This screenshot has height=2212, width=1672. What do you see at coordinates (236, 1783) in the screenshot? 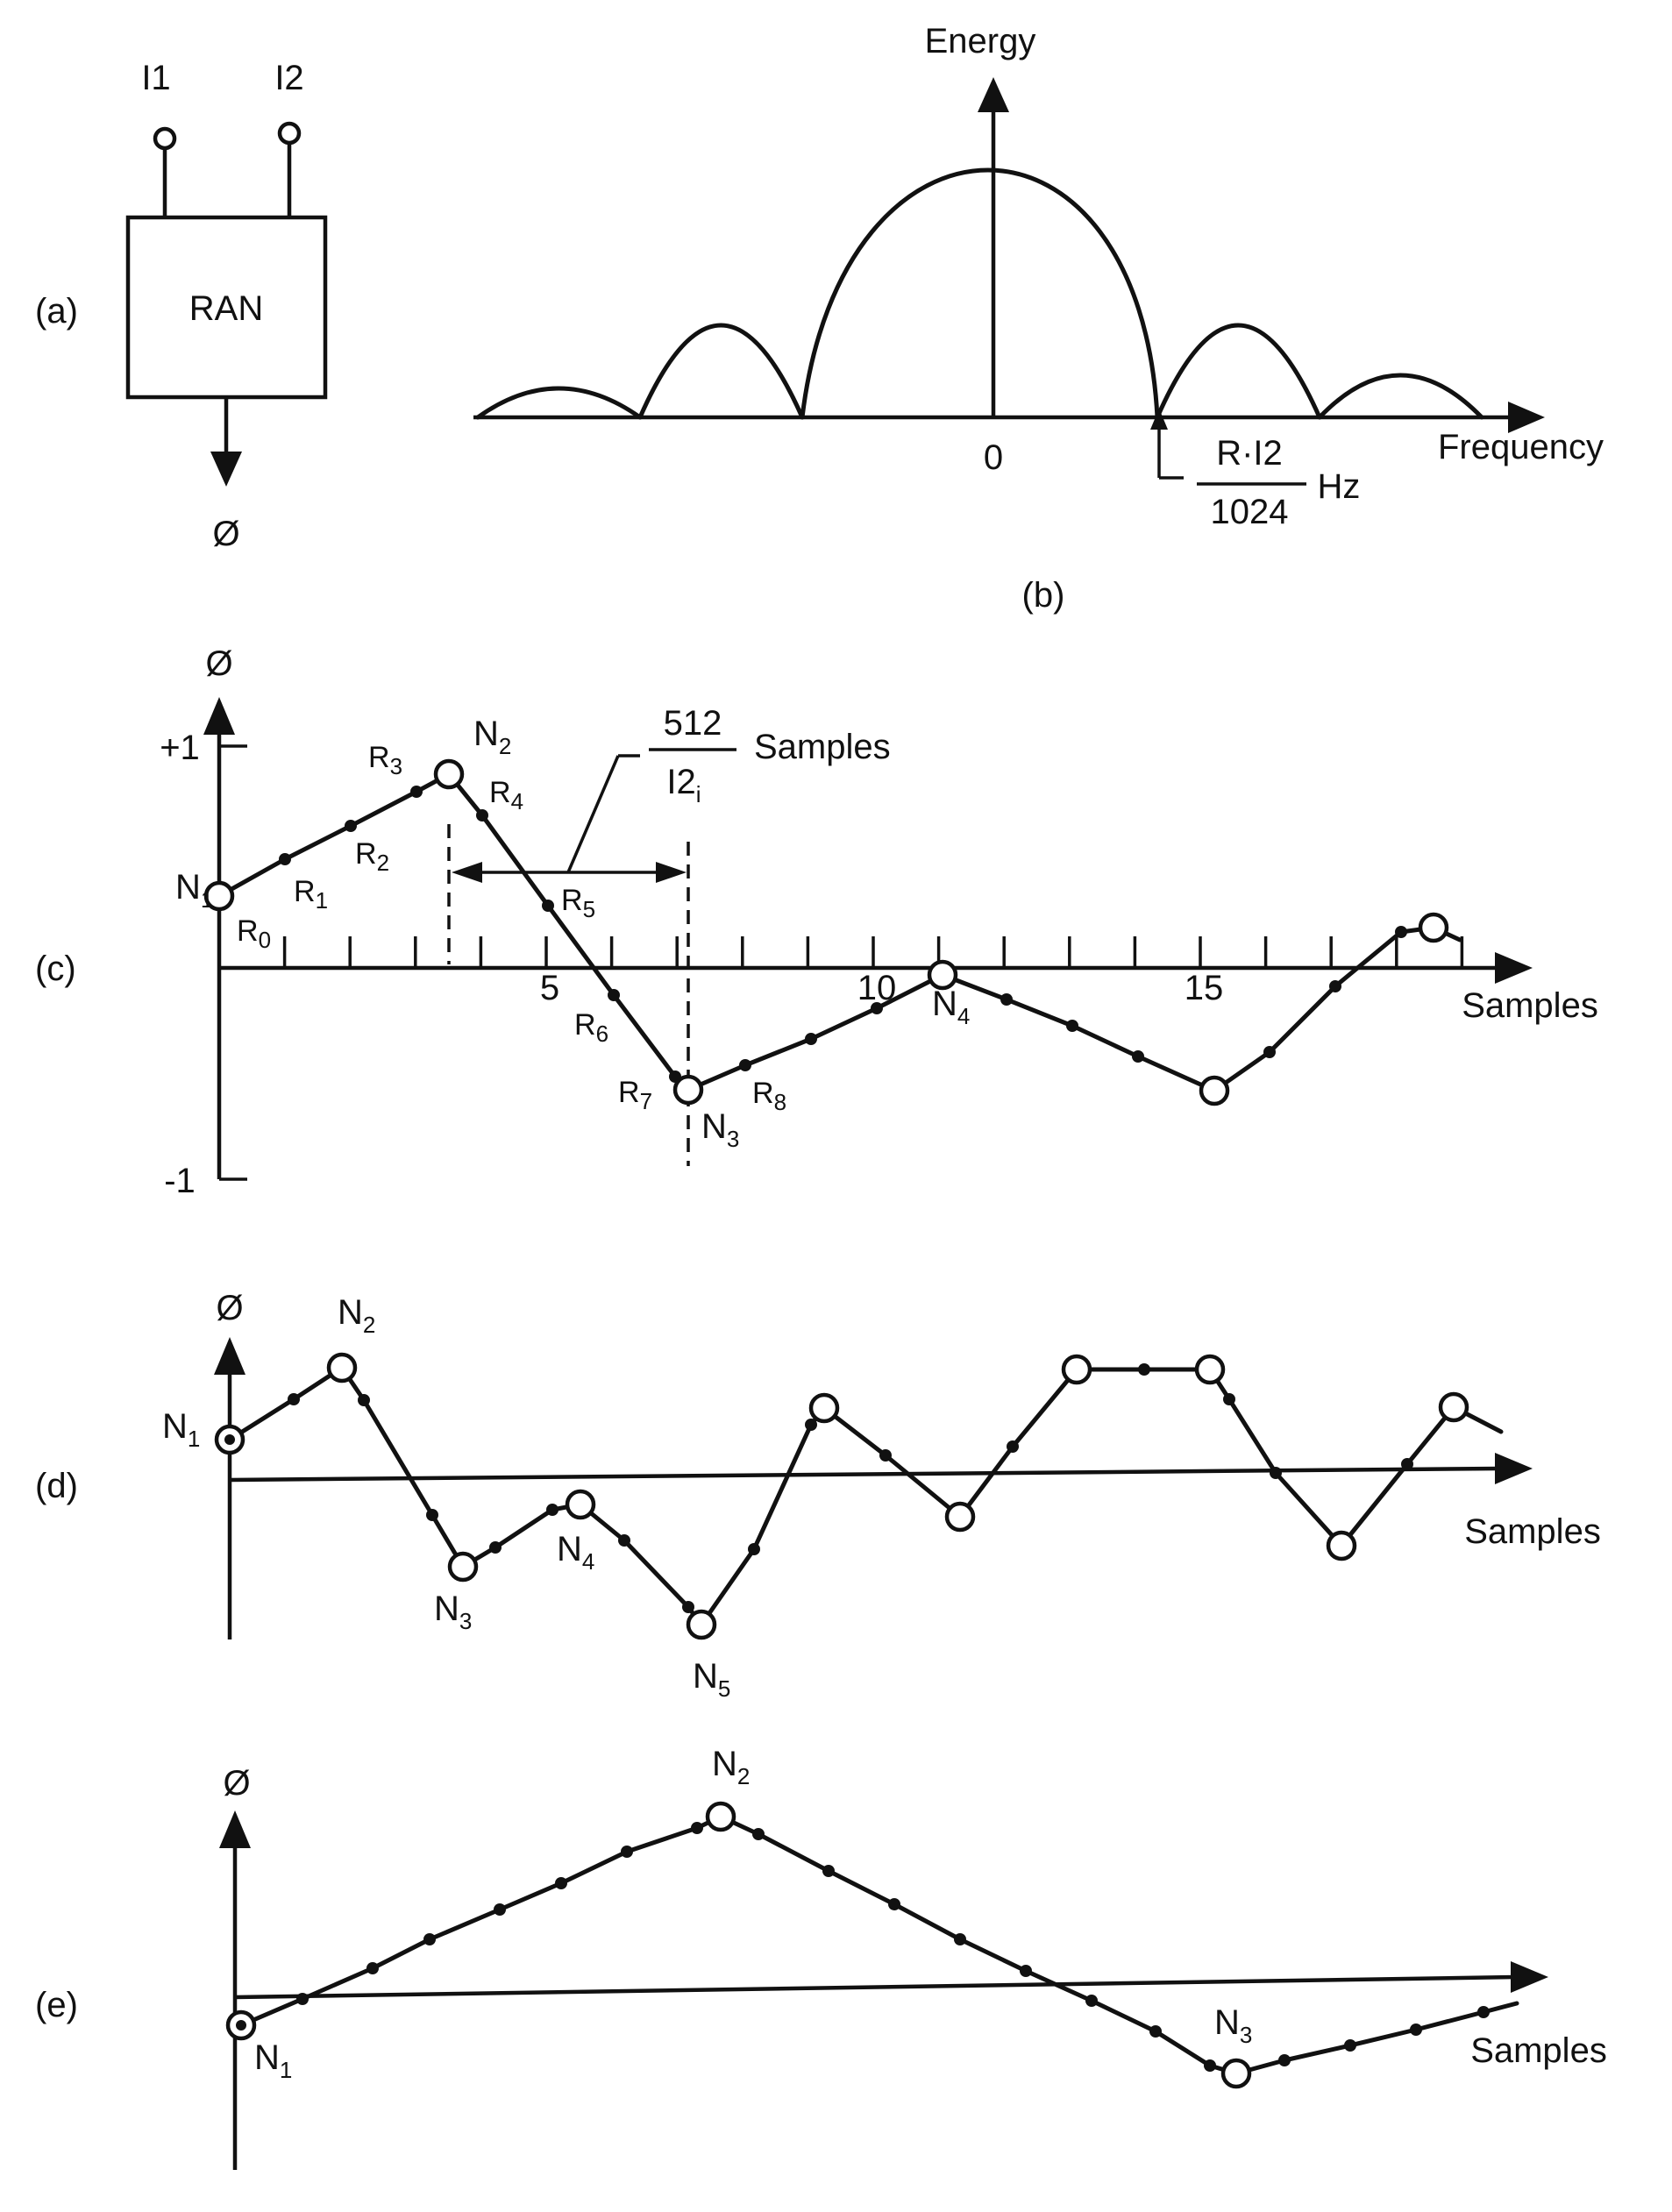
I see `panel-e-y-axis-label: Ø` at bounding box center [236, 1783].